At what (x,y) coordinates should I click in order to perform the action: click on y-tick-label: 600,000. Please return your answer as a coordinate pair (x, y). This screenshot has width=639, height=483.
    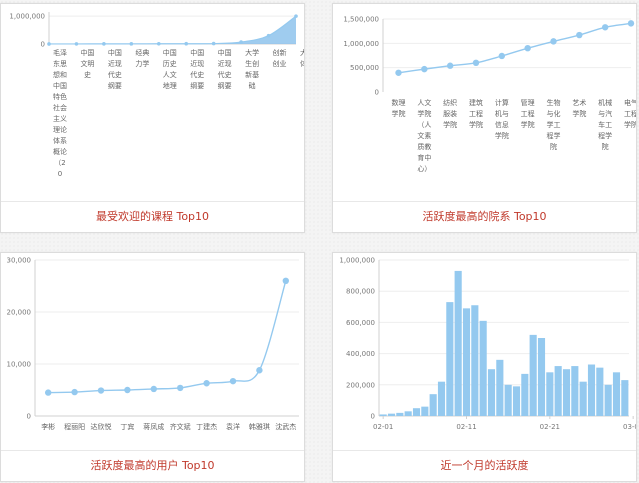
    Looking at the image, I should click on (360, 323).